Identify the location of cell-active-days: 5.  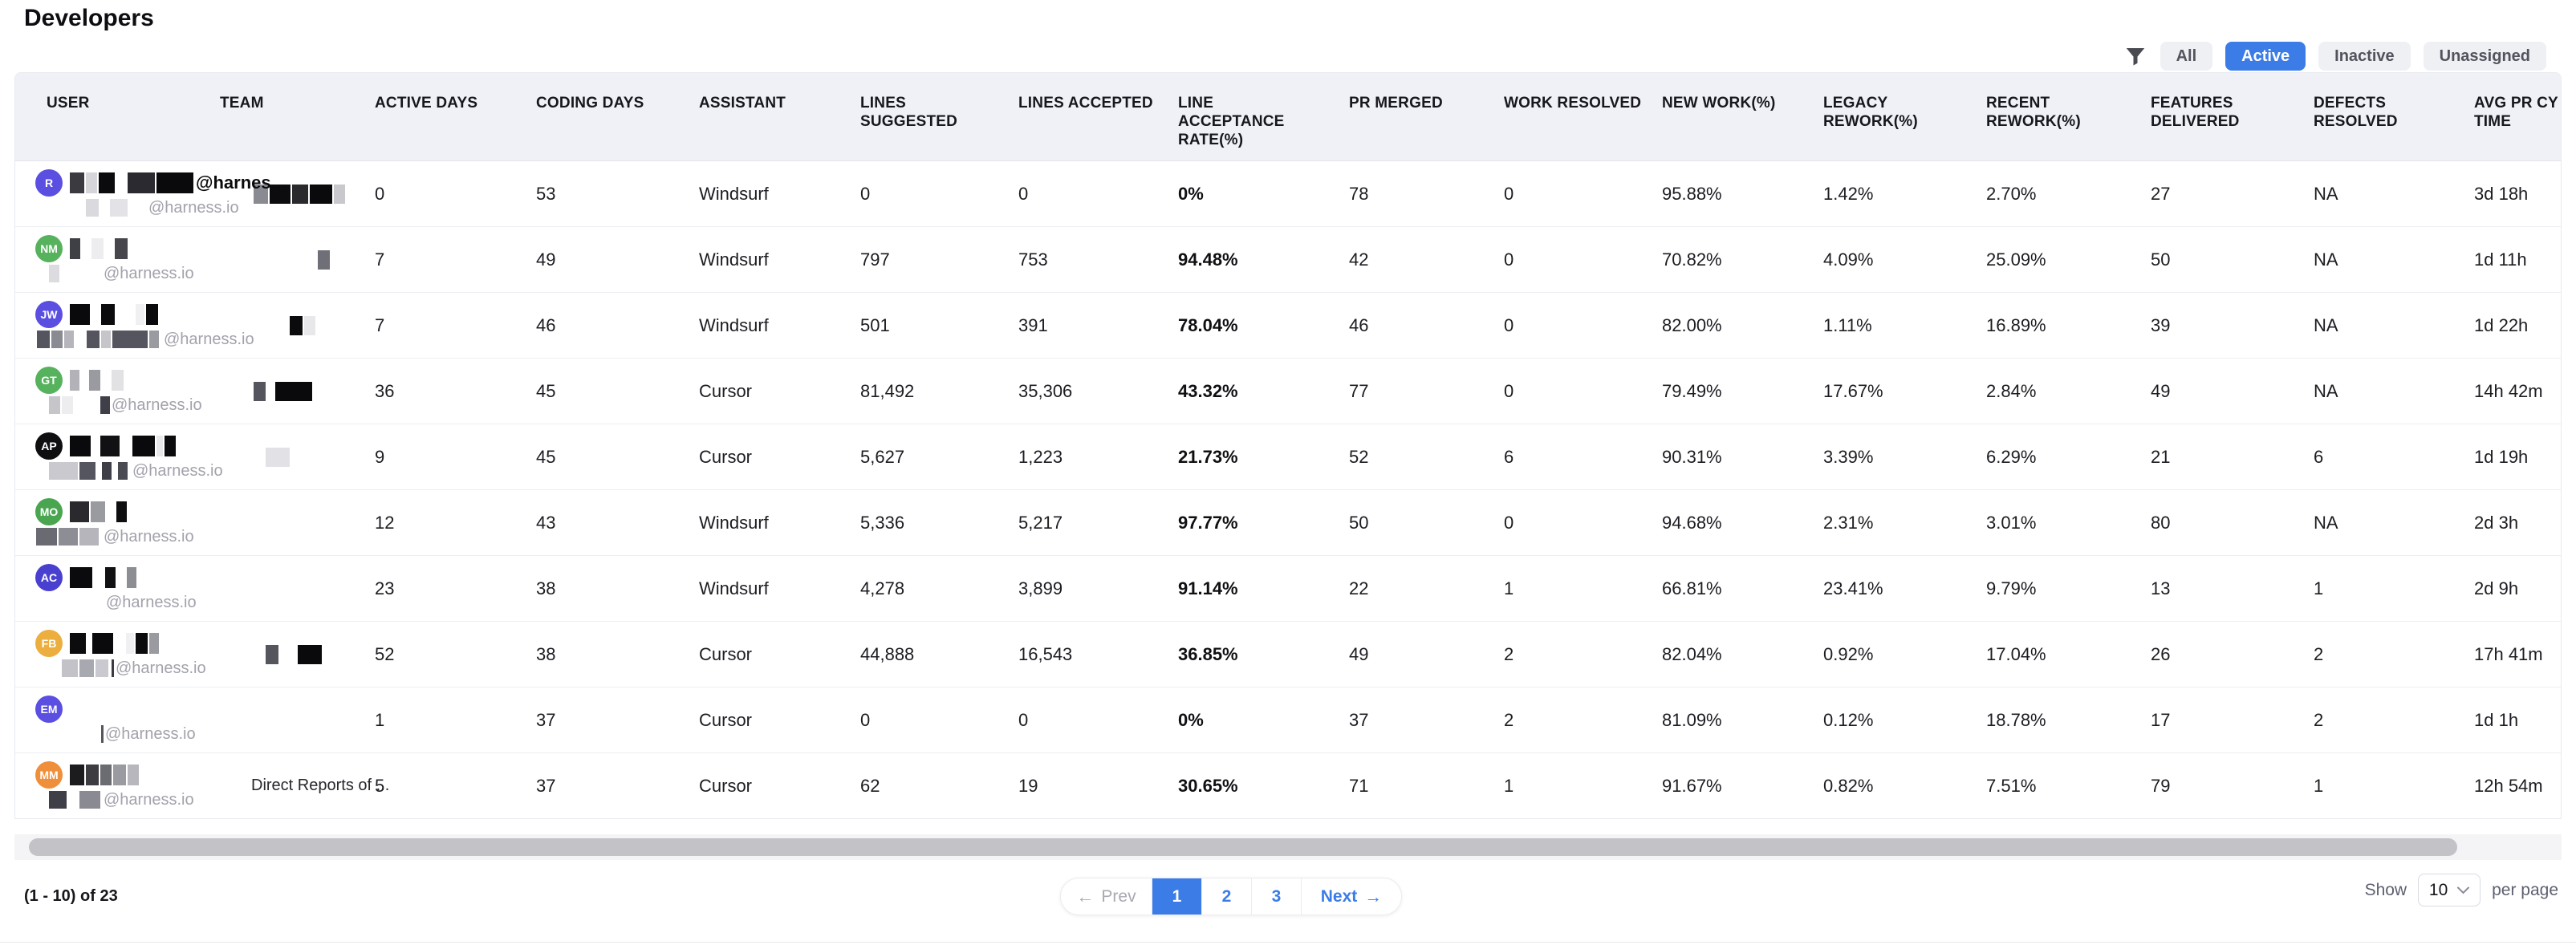
(380, 785).